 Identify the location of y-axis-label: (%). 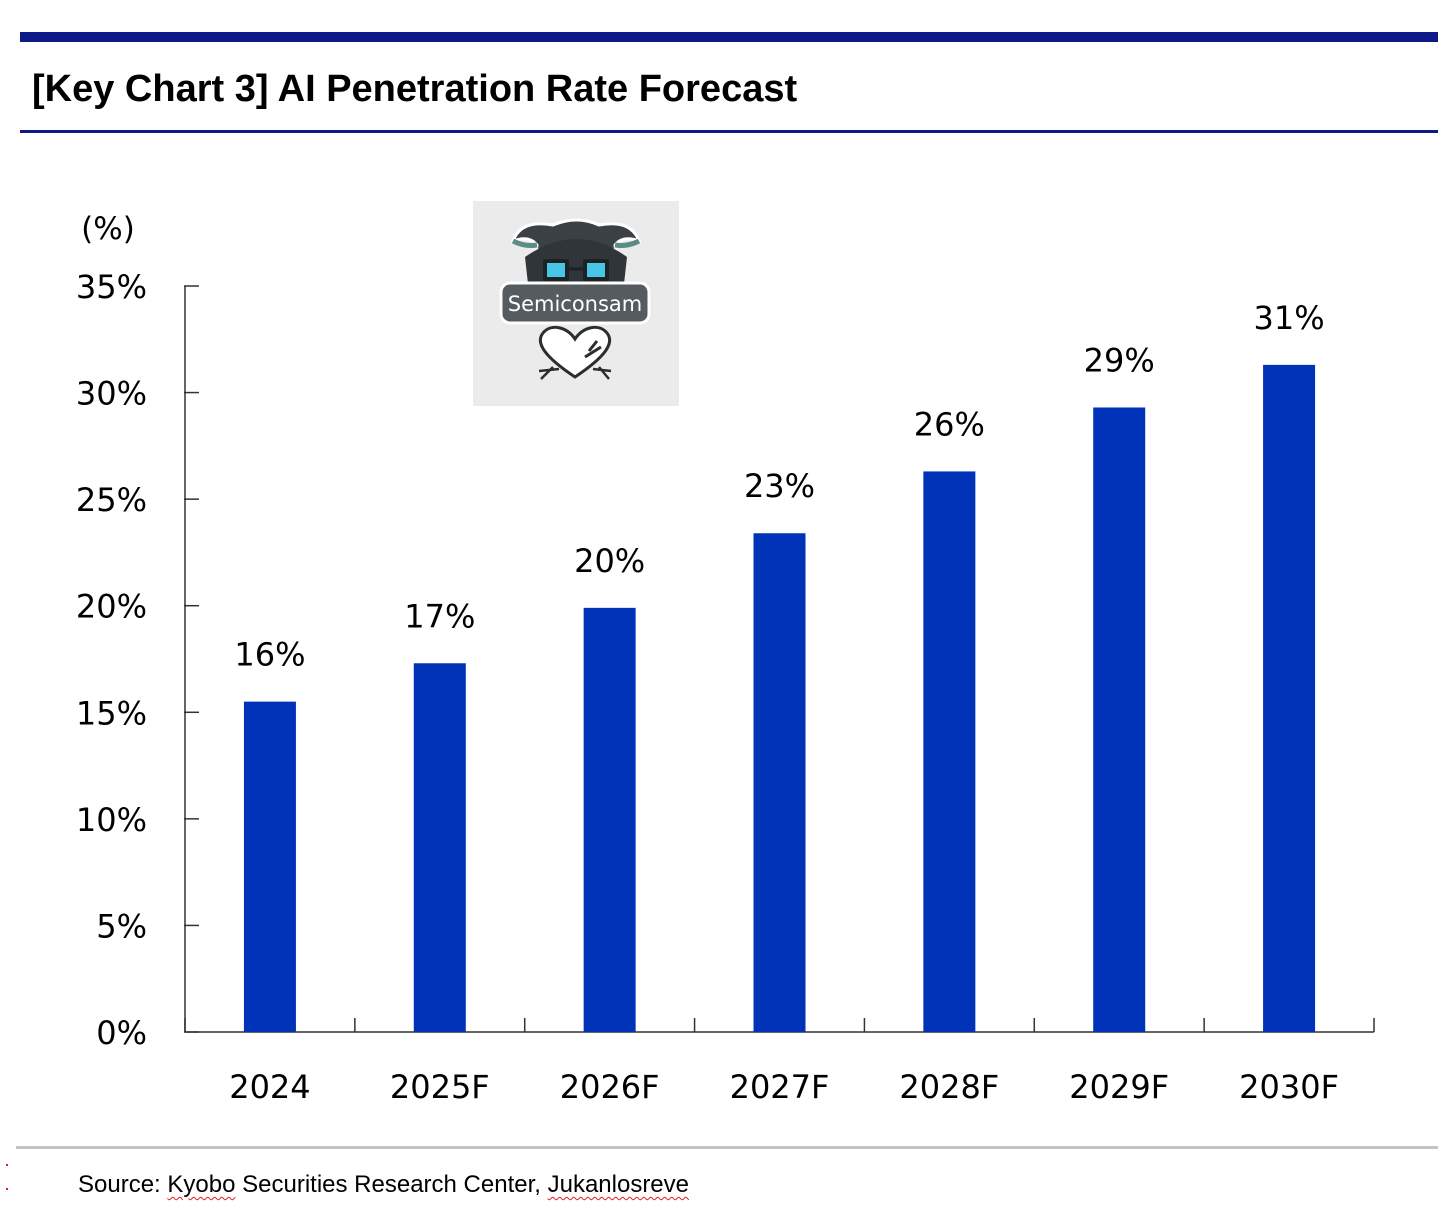
(108, 229).